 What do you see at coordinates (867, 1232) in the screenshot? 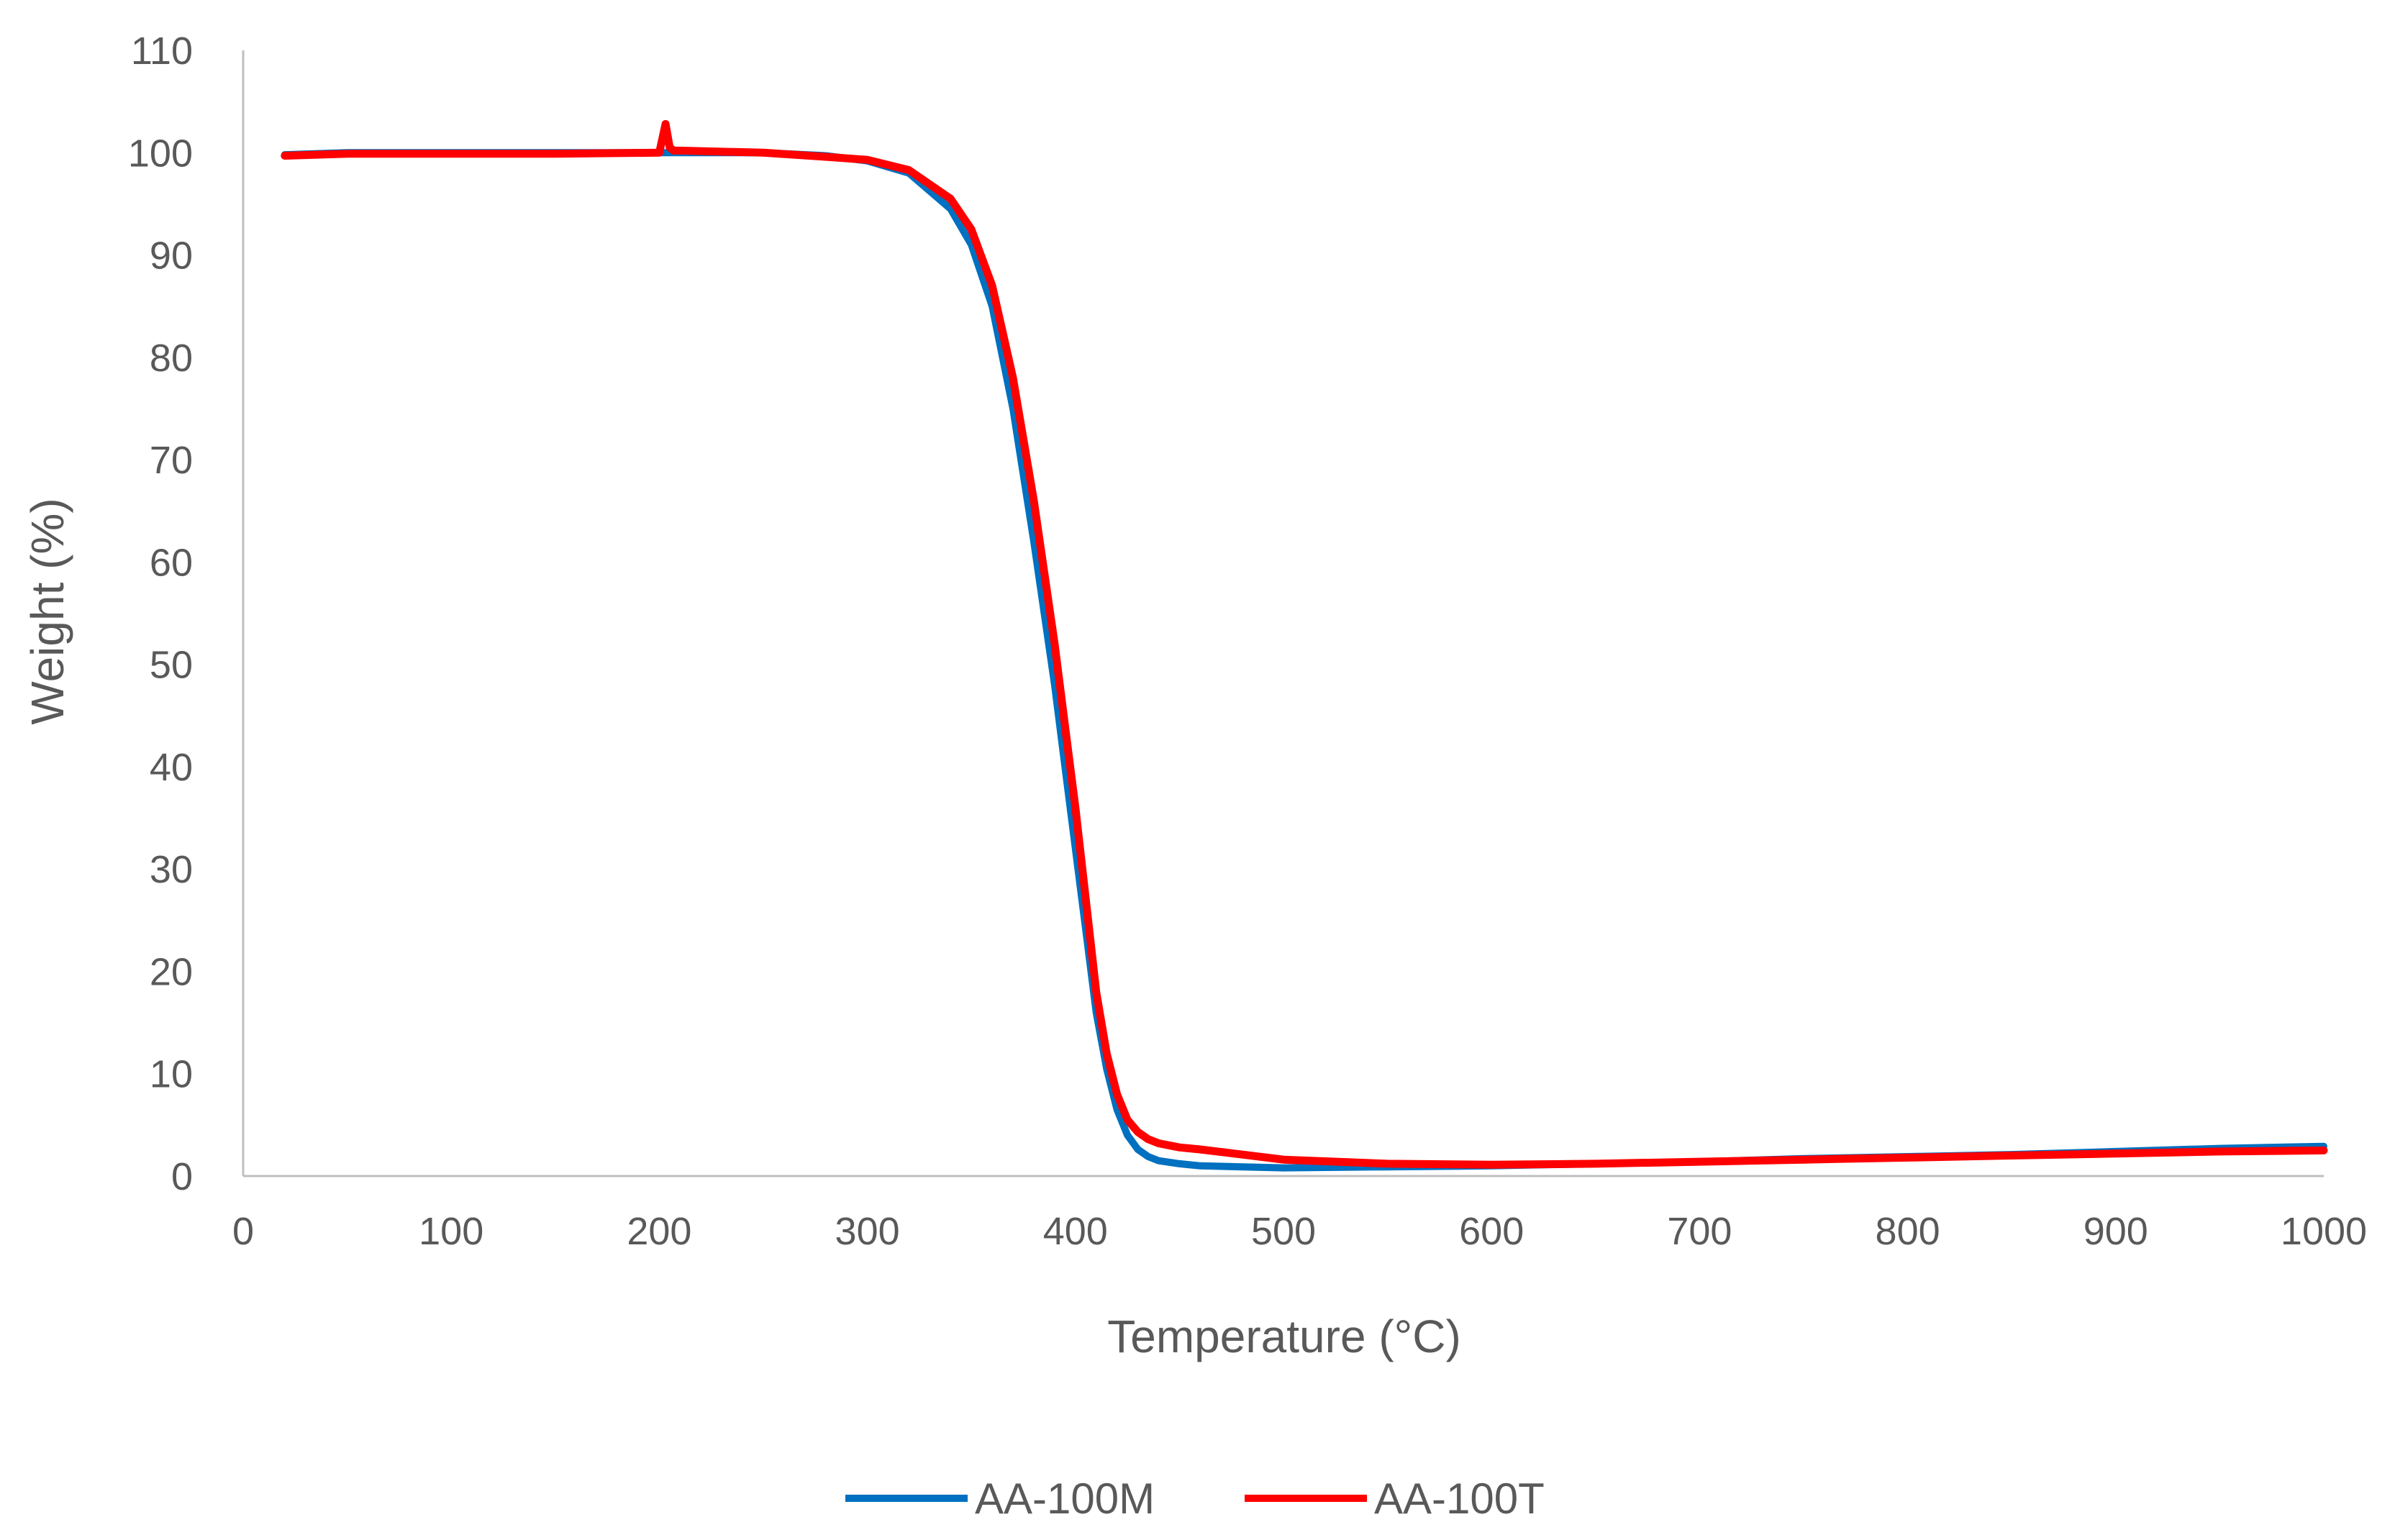
I see `x-tick-label: 300` at bounding box center [867, 1232].